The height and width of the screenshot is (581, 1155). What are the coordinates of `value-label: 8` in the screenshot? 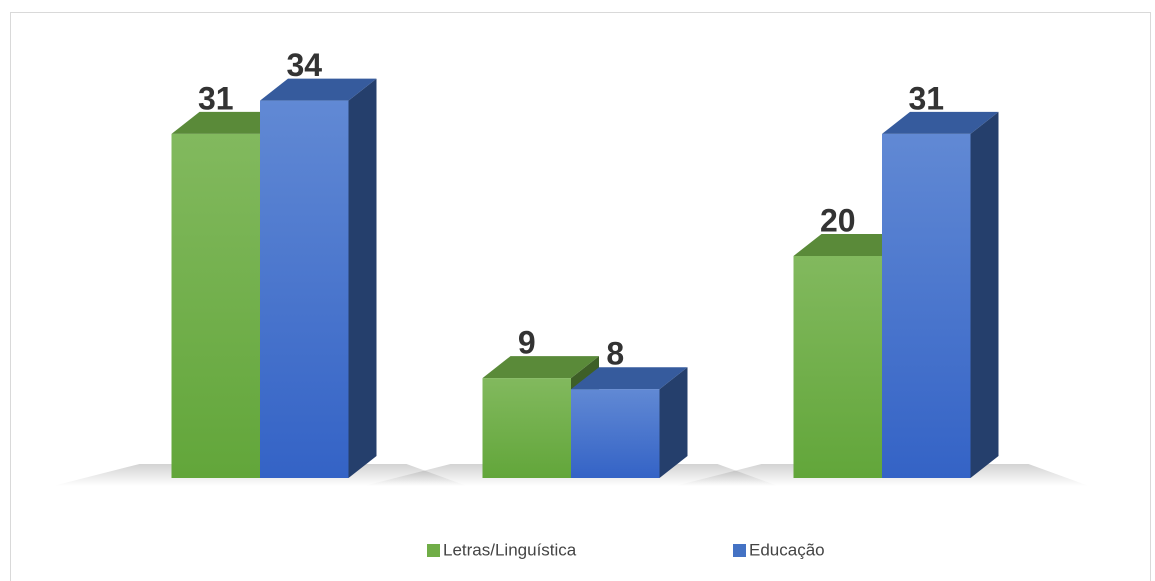 It's located at (615, 354).